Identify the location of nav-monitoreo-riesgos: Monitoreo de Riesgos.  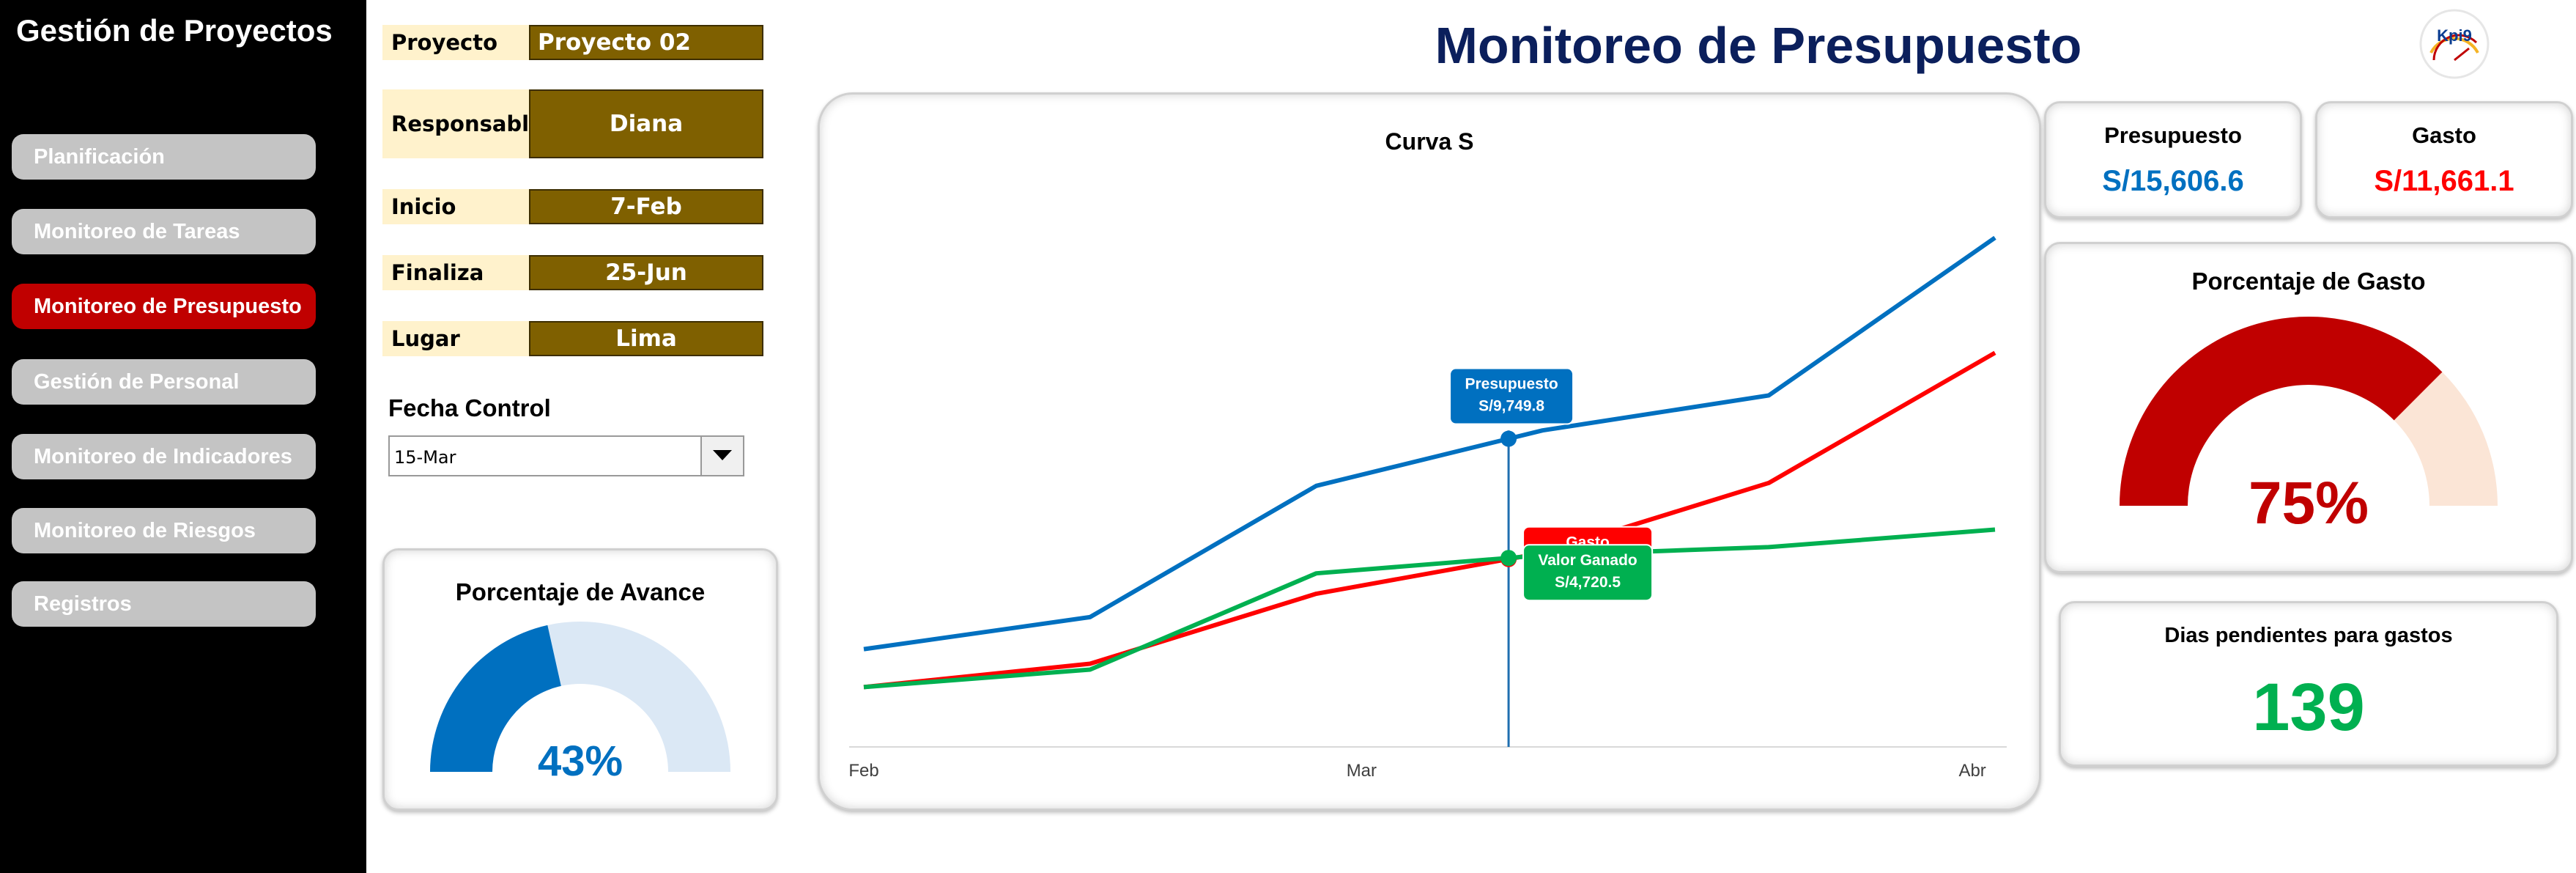
(164, 530).